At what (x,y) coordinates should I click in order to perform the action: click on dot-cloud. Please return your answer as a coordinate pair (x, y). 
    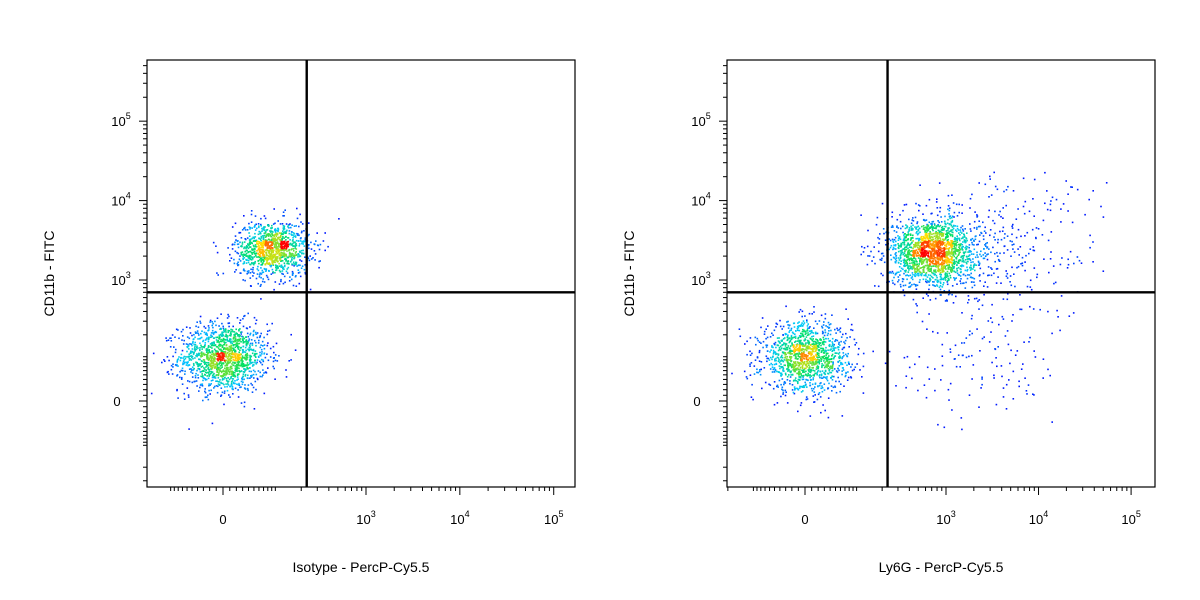
    Looking at the image, I should click on (245, 318).